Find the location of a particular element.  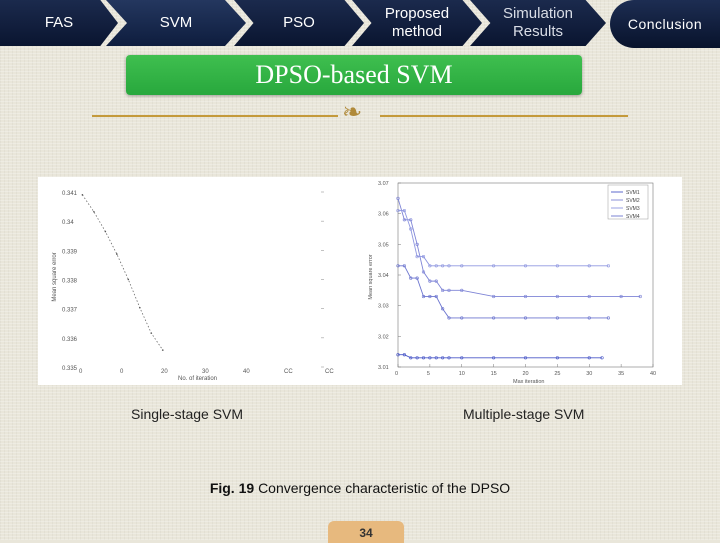

slide-title-banner: DPSO-based SVM is located at coordinates (354, 75).